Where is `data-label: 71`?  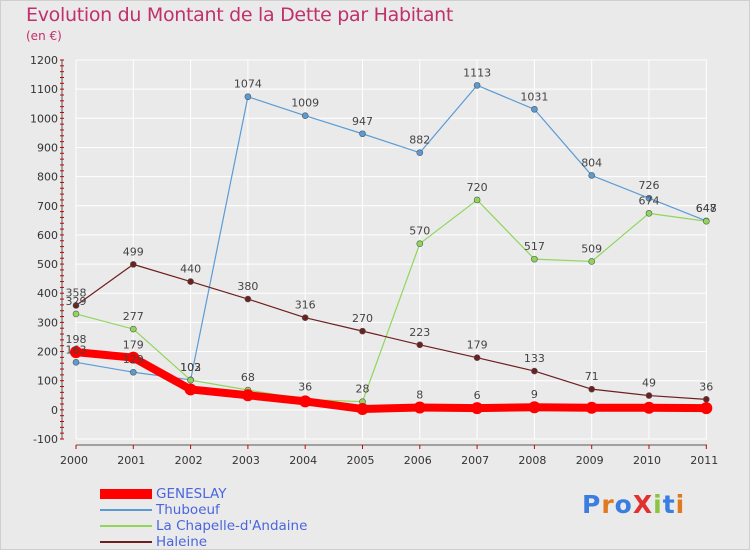 data-label: 71 is located at coordinates (592, 376).